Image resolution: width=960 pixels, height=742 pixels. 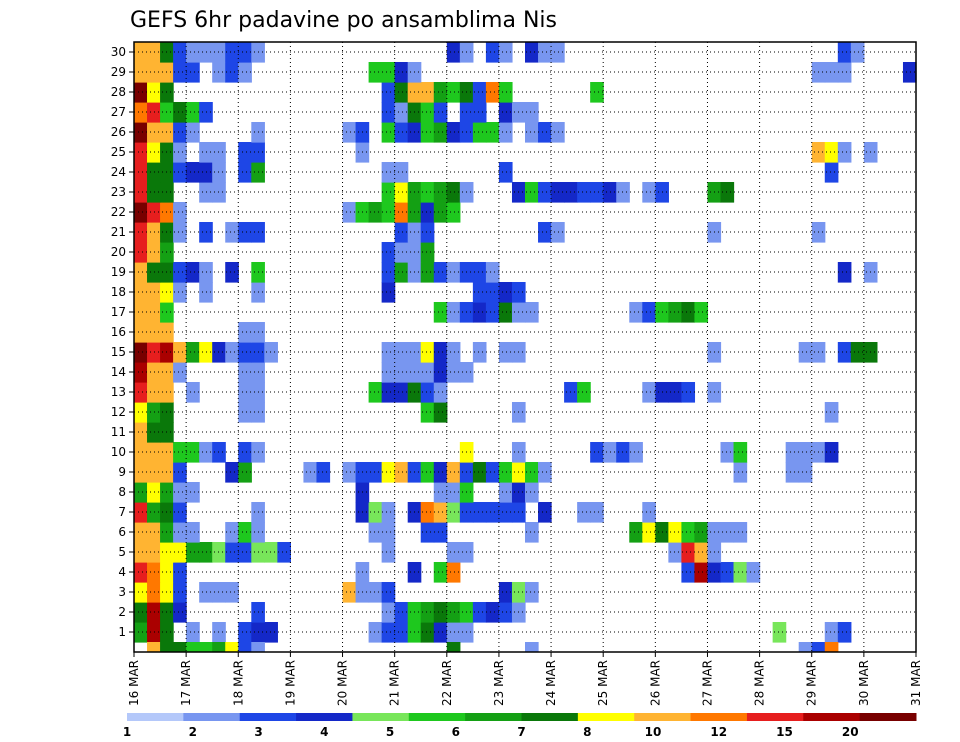 What do you see at coordinates (290, 683) in the screenshot?
I see `x-tick-label: 19 MAR` at bounding box center [290, 683].